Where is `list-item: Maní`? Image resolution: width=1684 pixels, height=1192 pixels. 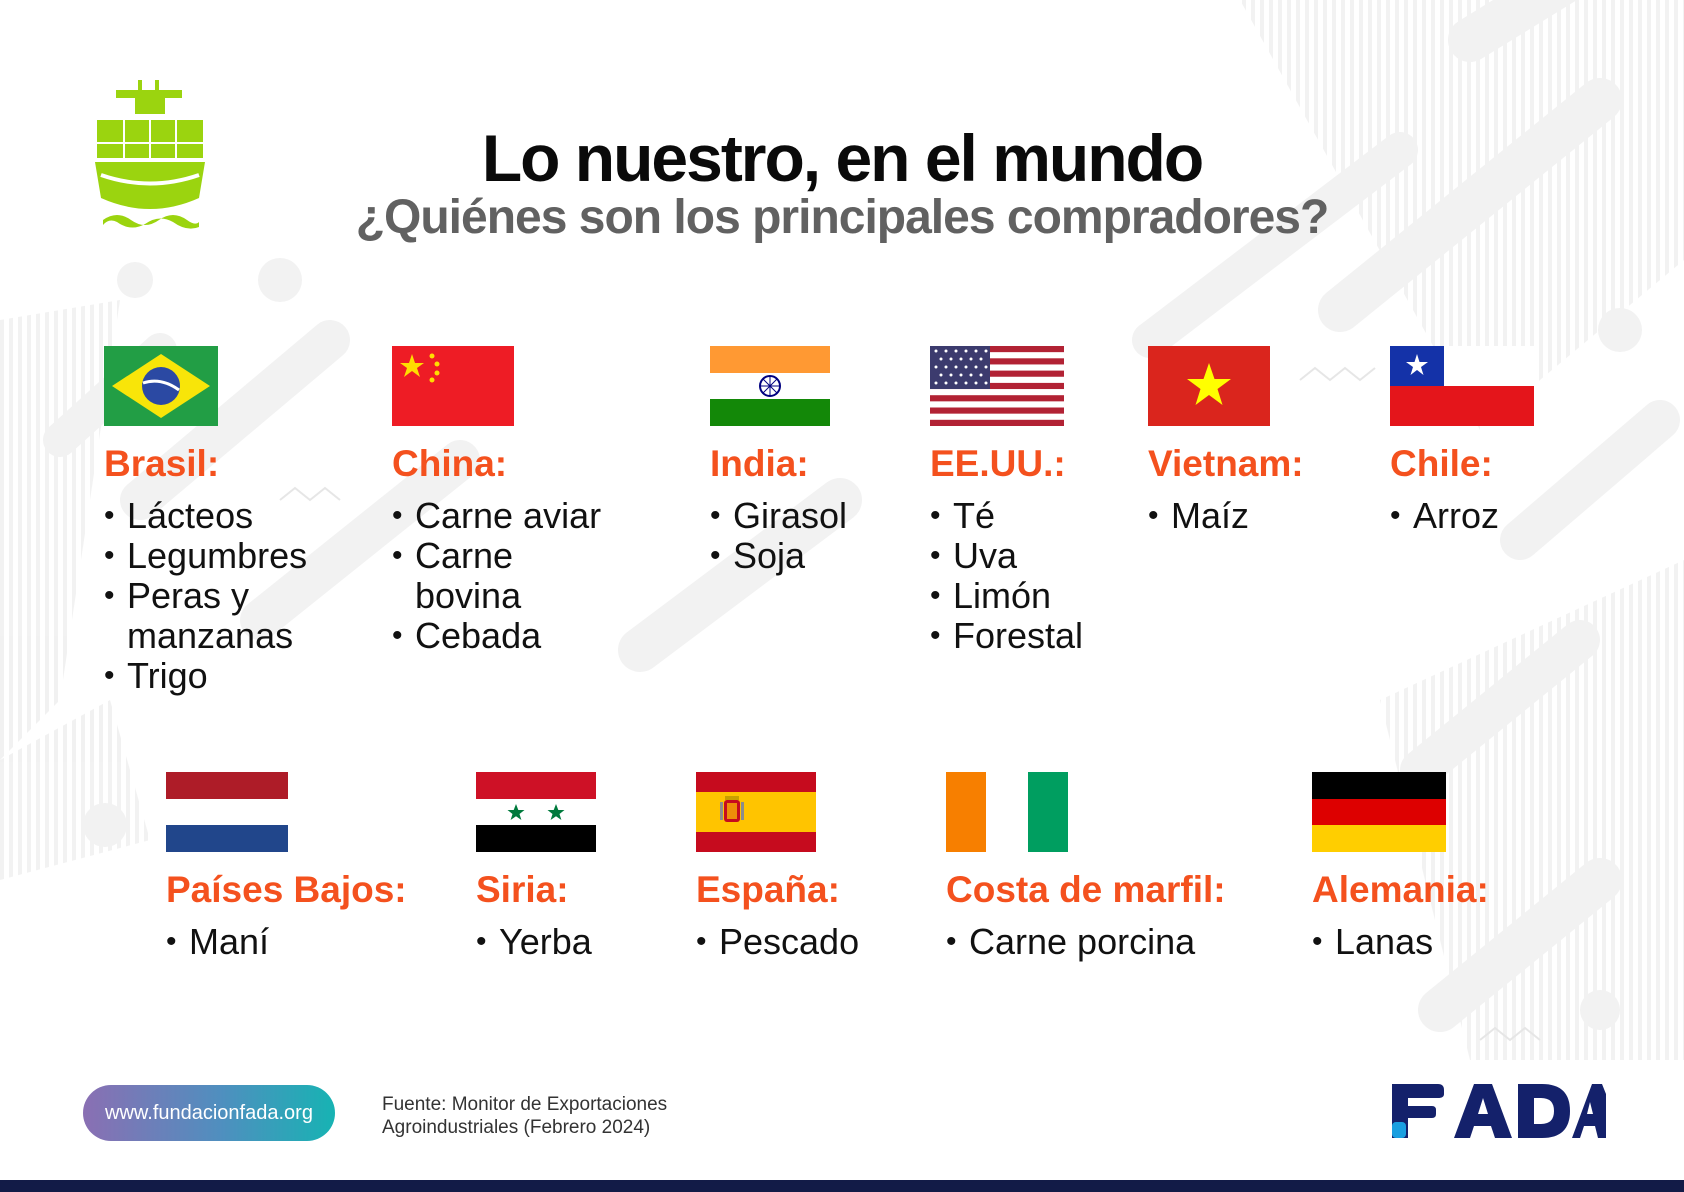
list-item: Maní is located at coordinates (296, 942).